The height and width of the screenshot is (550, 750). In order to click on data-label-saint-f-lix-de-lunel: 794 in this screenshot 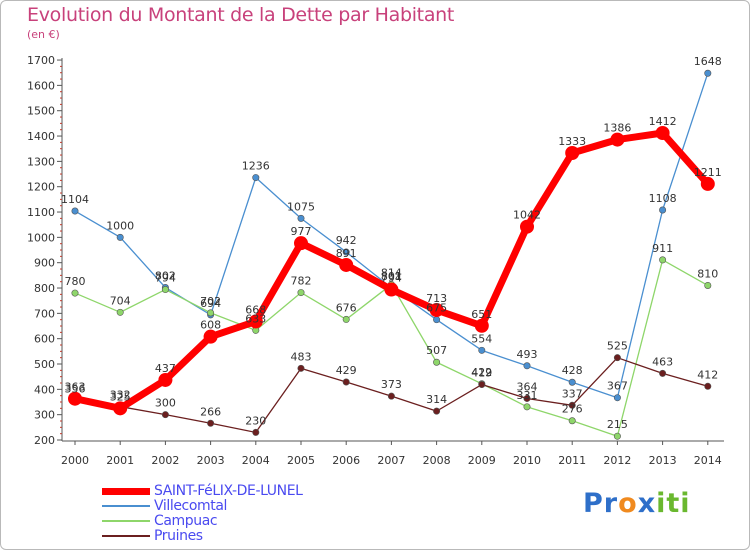, I will do `click(391, 278)`.